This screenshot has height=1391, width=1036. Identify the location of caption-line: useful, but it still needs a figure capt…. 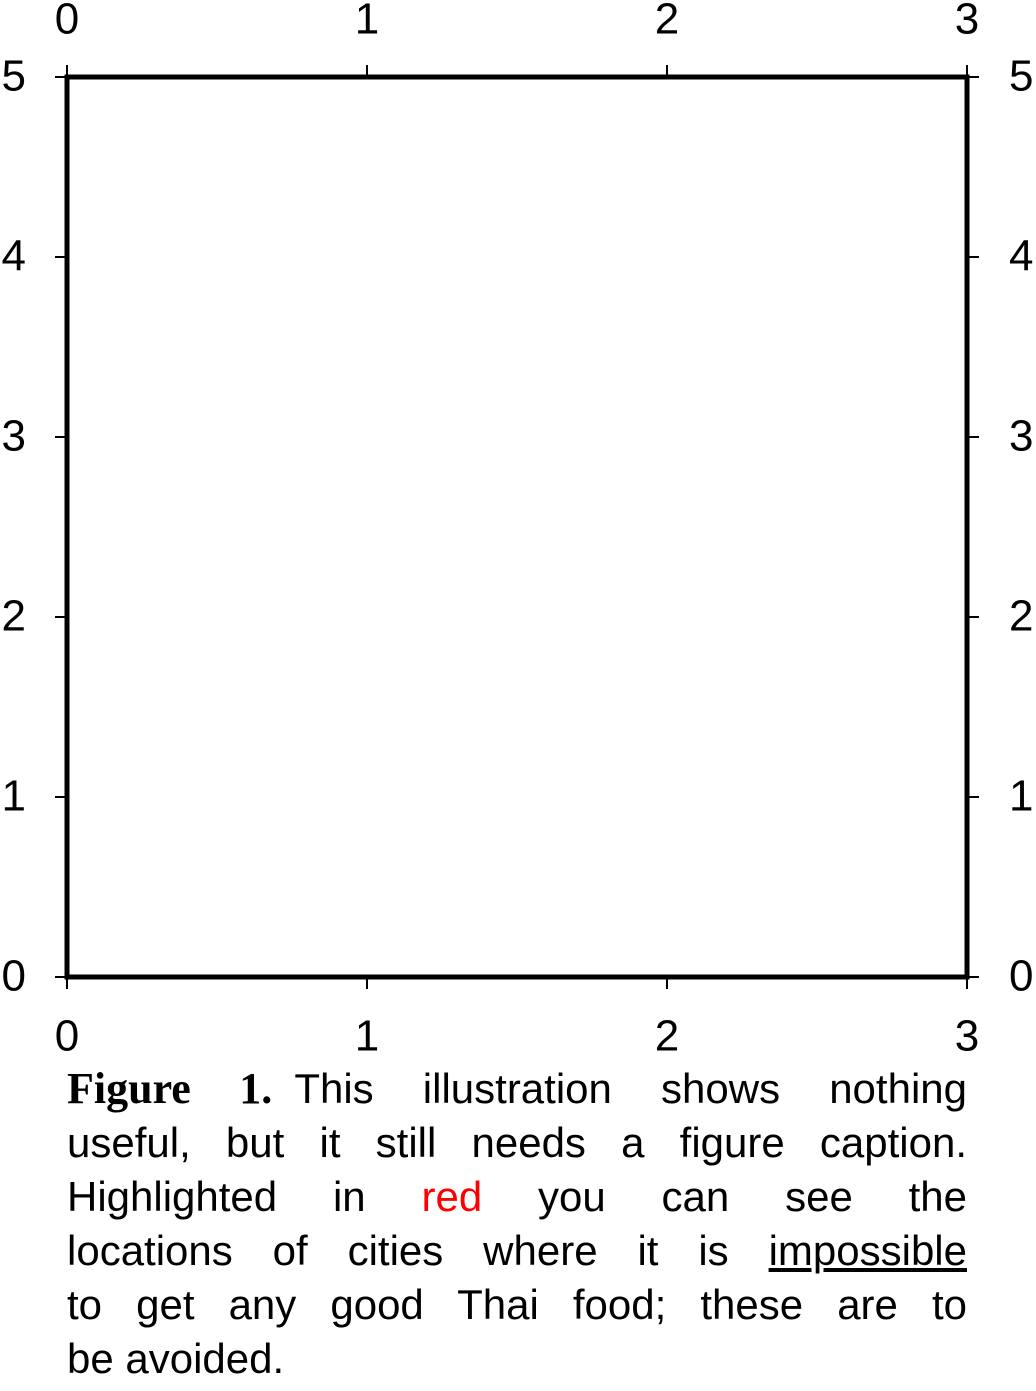
(517, 1143).